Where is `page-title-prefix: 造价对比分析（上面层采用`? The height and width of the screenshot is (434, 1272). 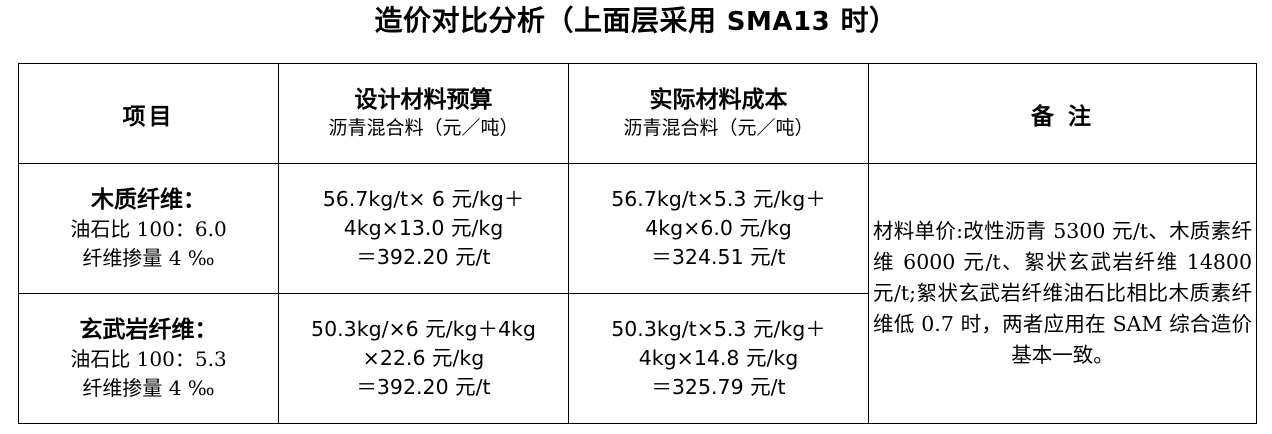
page-title-prefix: 造价对比分析（上面层采用 is located at coordinates (550, 20).